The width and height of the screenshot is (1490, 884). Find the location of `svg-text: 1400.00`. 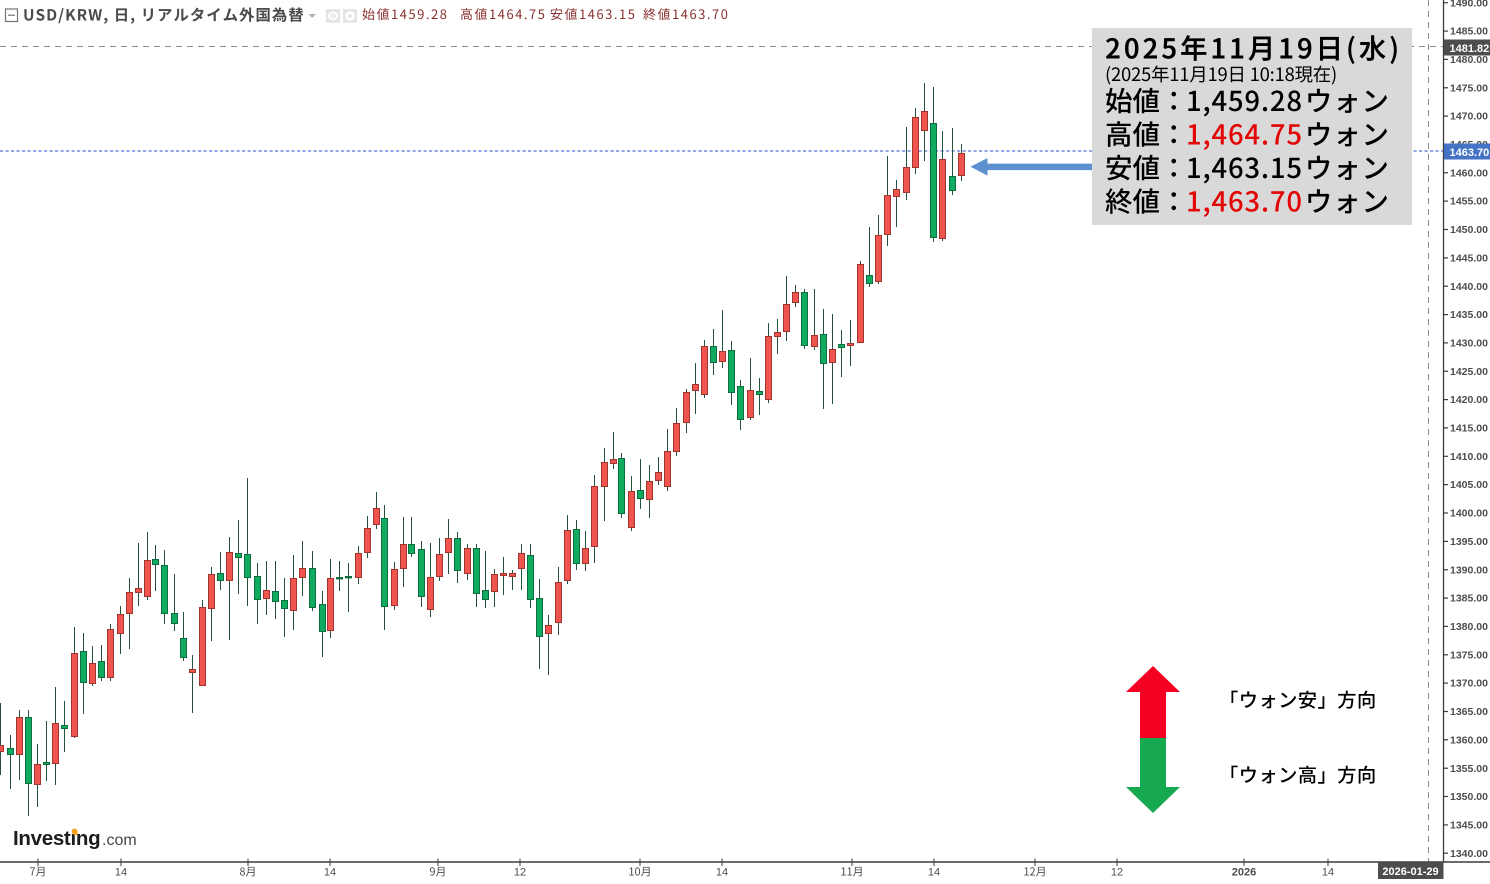

svg-text: 1400.00 is located at coordinates (1469, 514).